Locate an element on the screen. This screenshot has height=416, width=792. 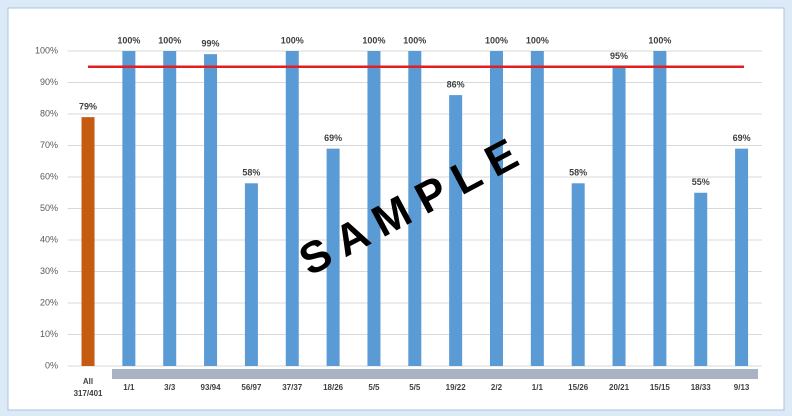
value-label: 79% is located at coordinates (88, 107).